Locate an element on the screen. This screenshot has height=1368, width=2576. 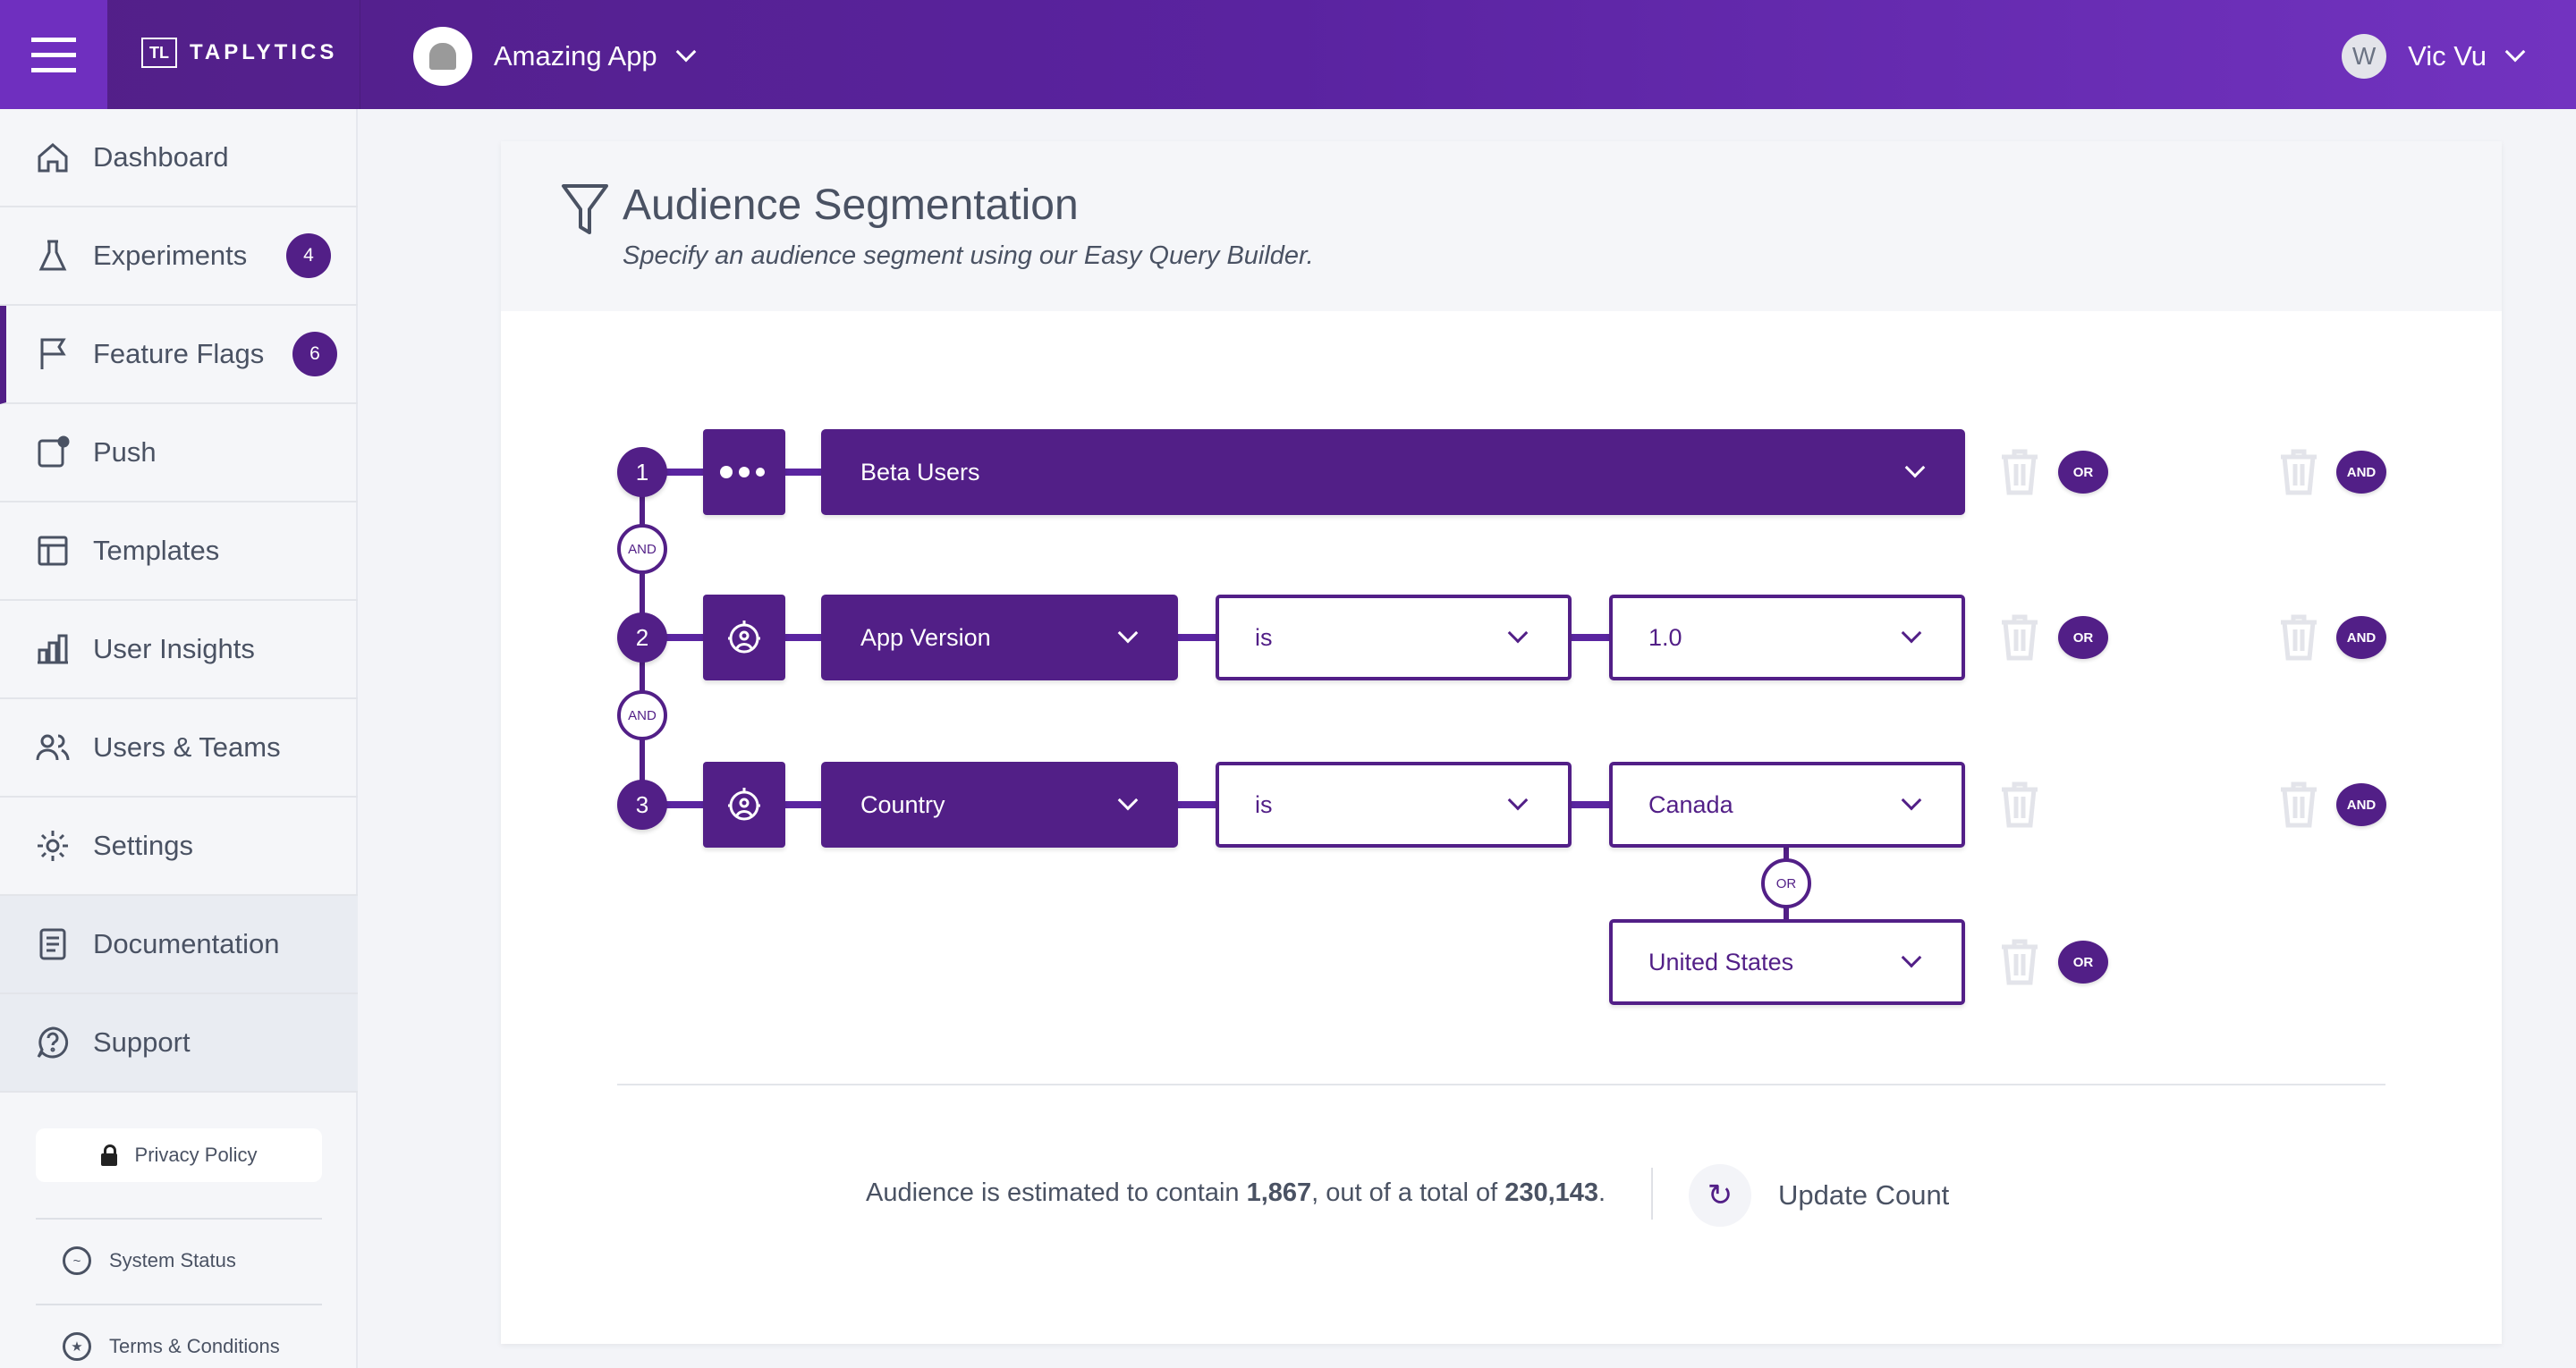
system-status-link: ~ System Status is located at coordinates (149, 1260).